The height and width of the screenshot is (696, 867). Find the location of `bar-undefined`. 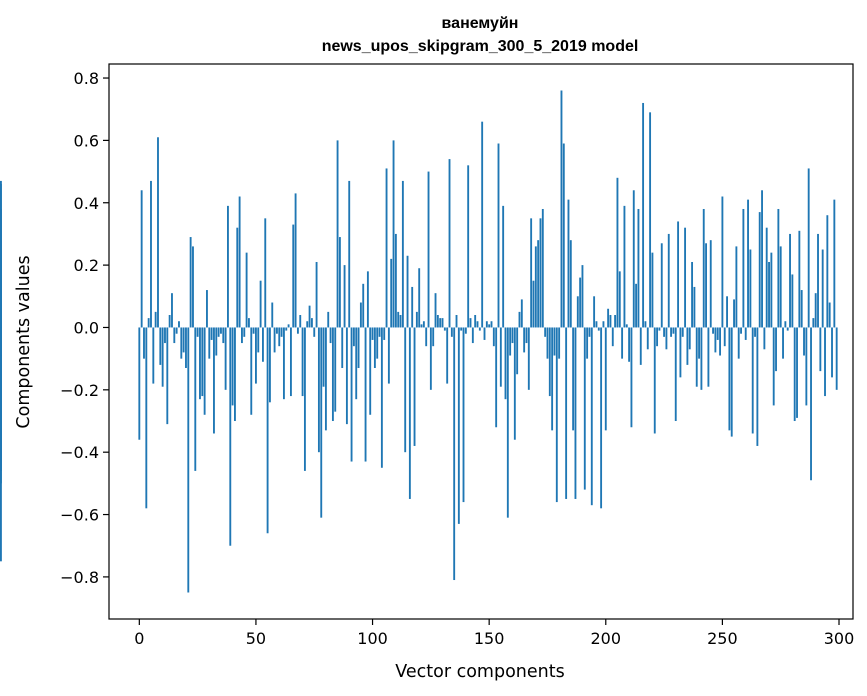

bar-undefined is located at coordinates (1, 254).